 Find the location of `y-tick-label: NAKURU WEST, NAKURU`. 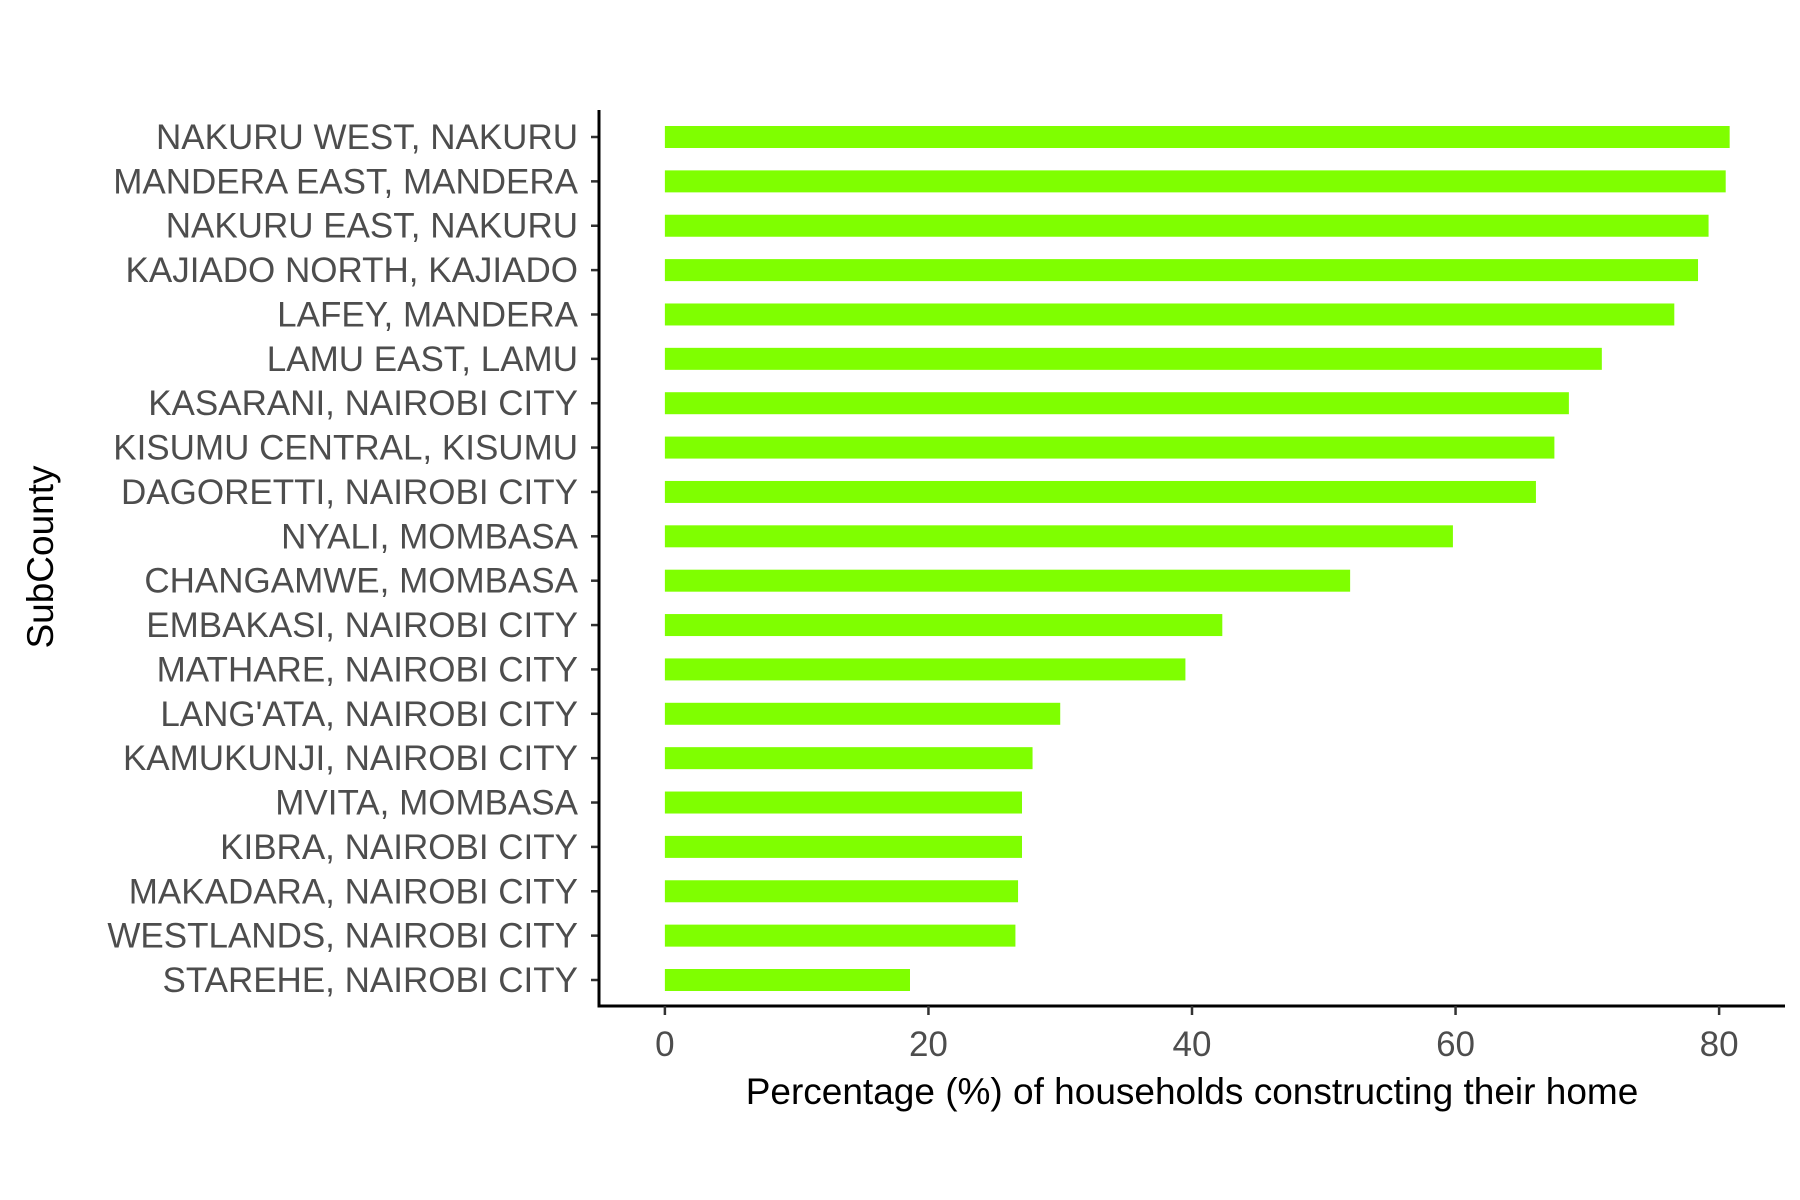

y-tick-label: NAKURU WEST, NAKURU is located at coordinates (367, 137).